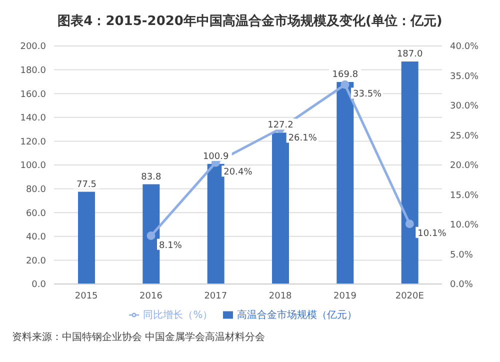  What do you see at coordinates (238, 173) in the screenshot?
I see `data-label: 20.4%` at bounding box center [238, 173].